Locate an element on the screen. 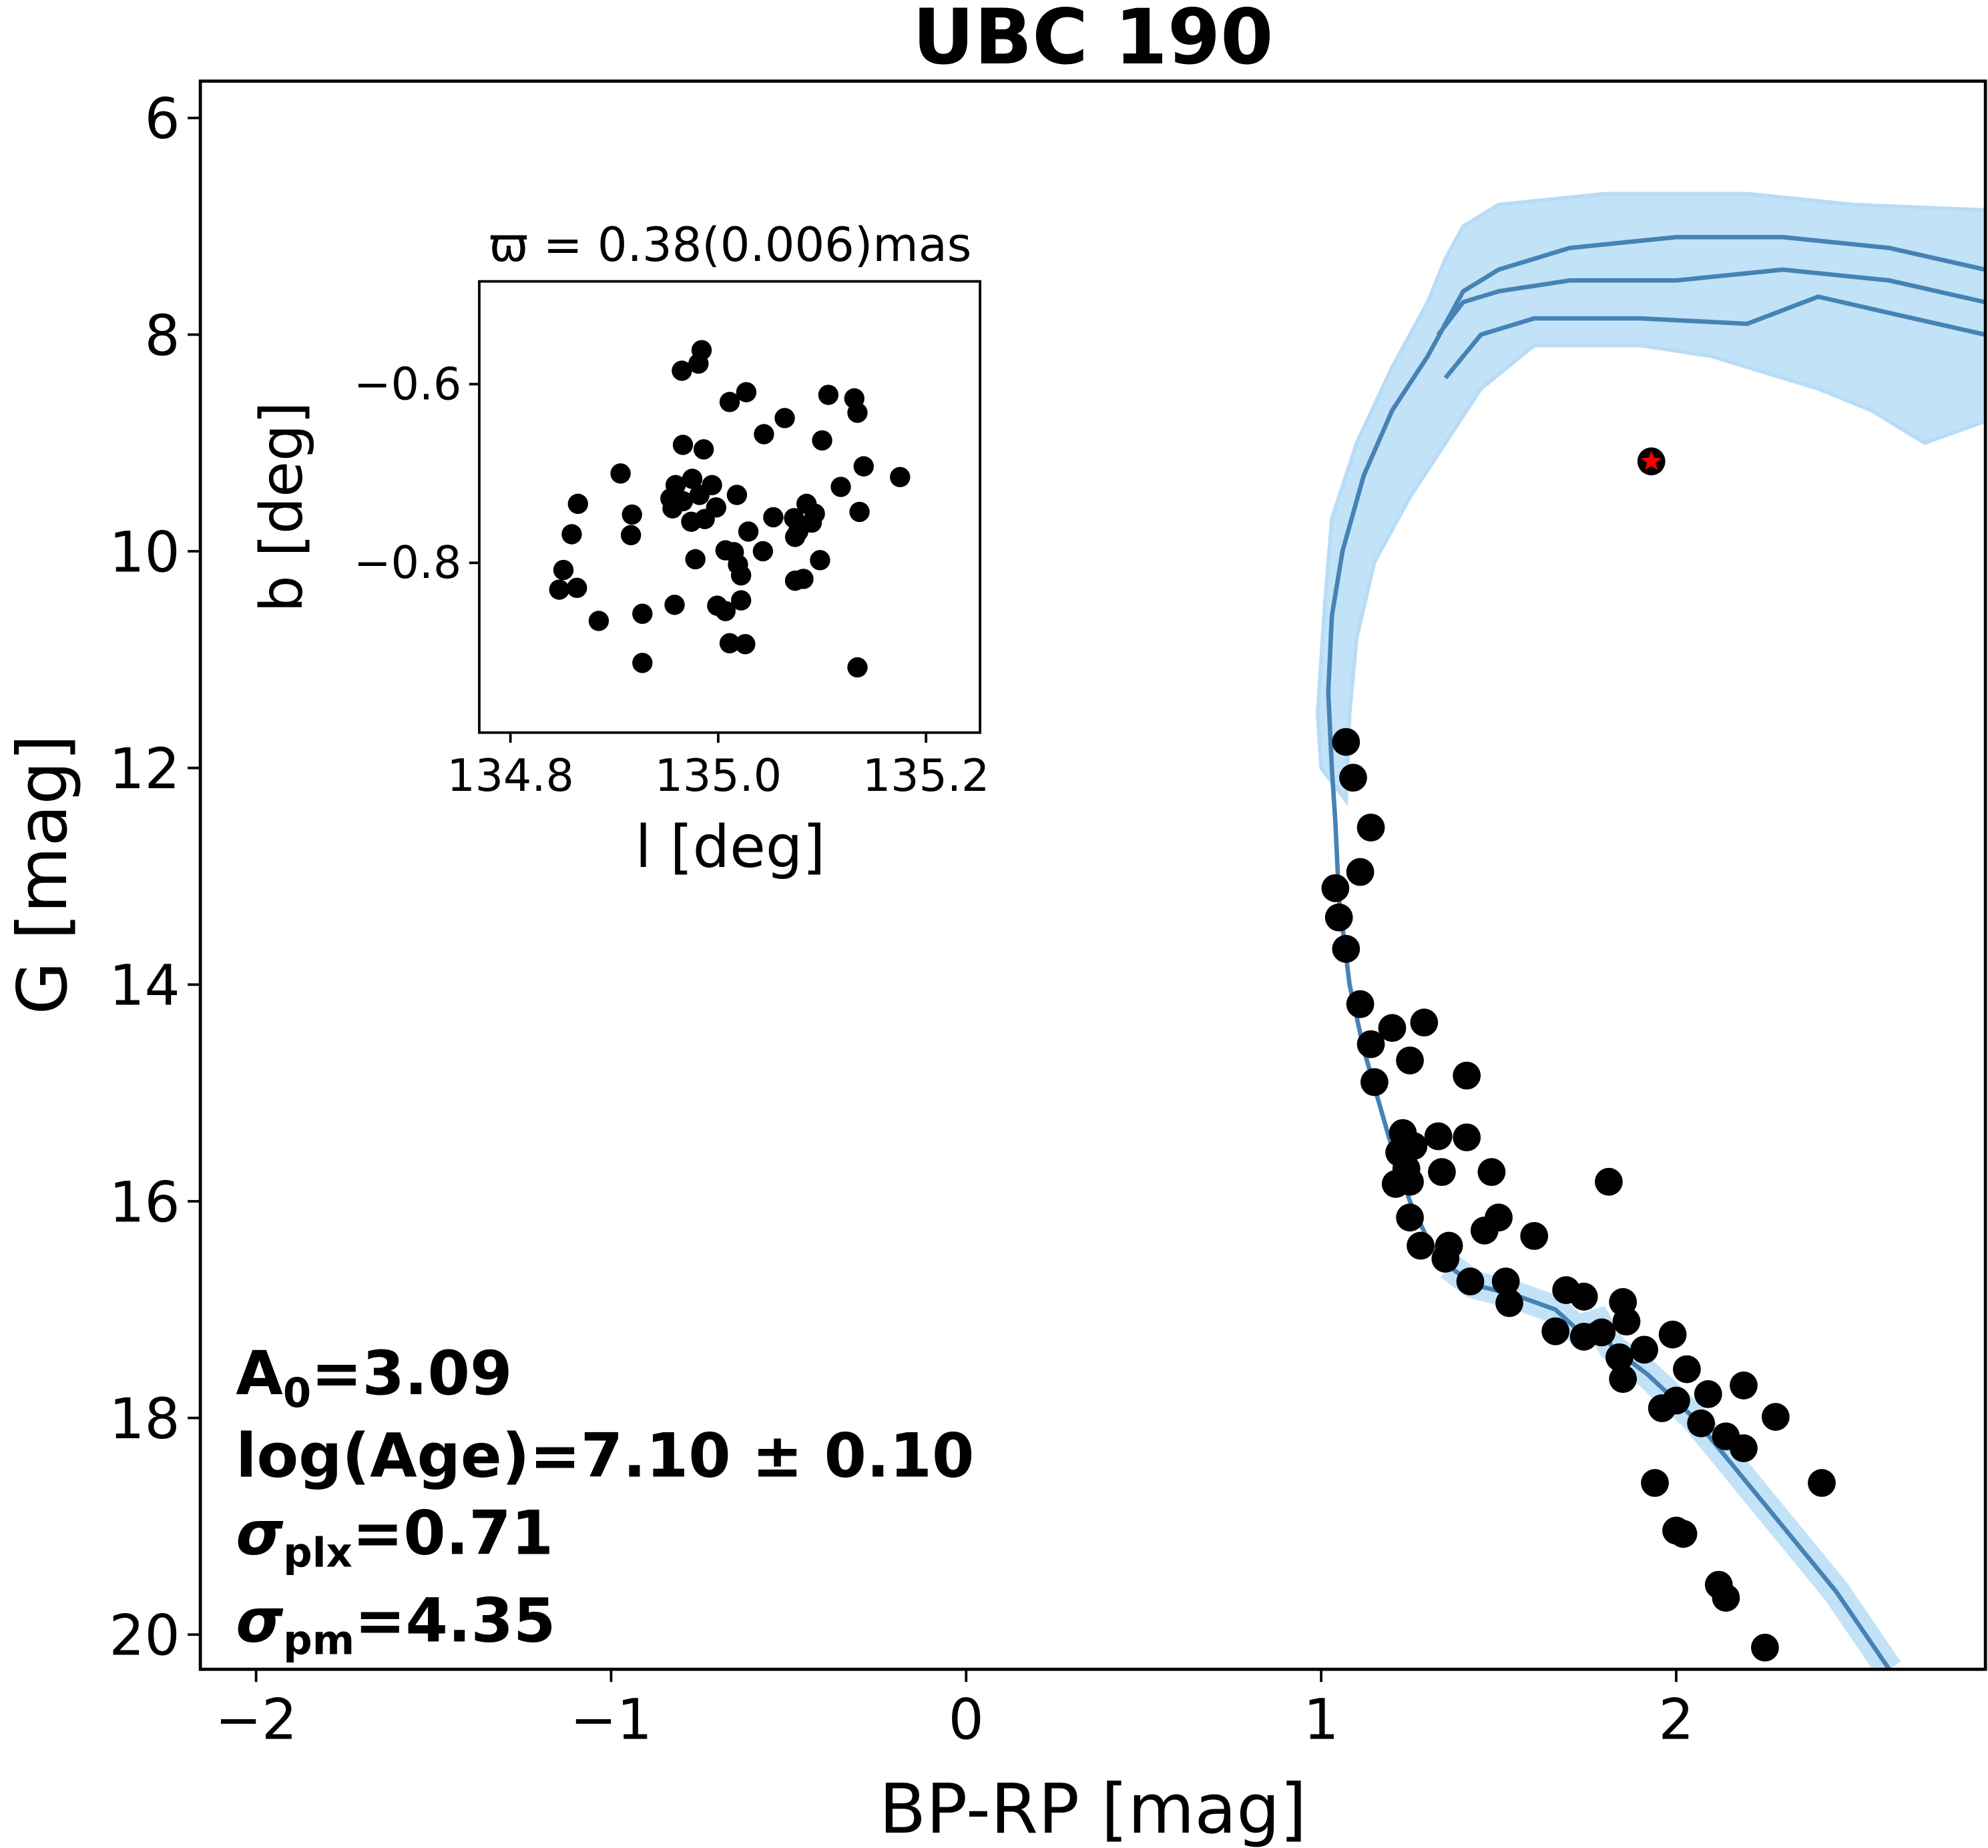 This screenshot has height=1848, width=1988. annotation-subscript: pm is located at coordinates (318, 1641).